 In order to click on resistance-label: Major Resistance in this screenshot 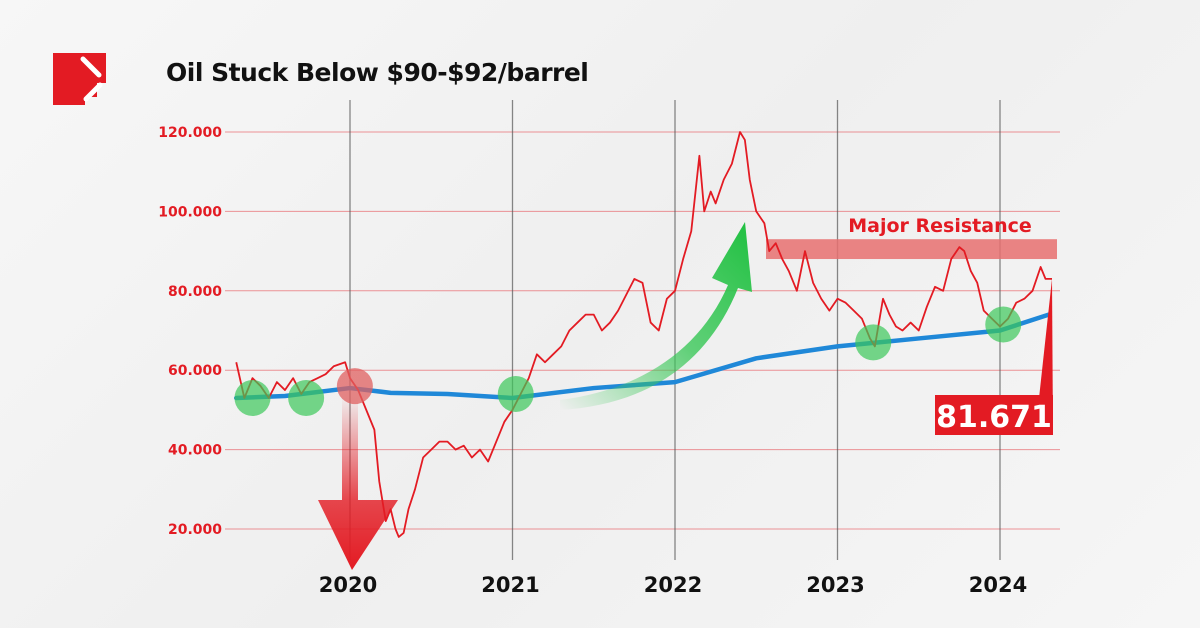, I will do `click(940, 226)`.